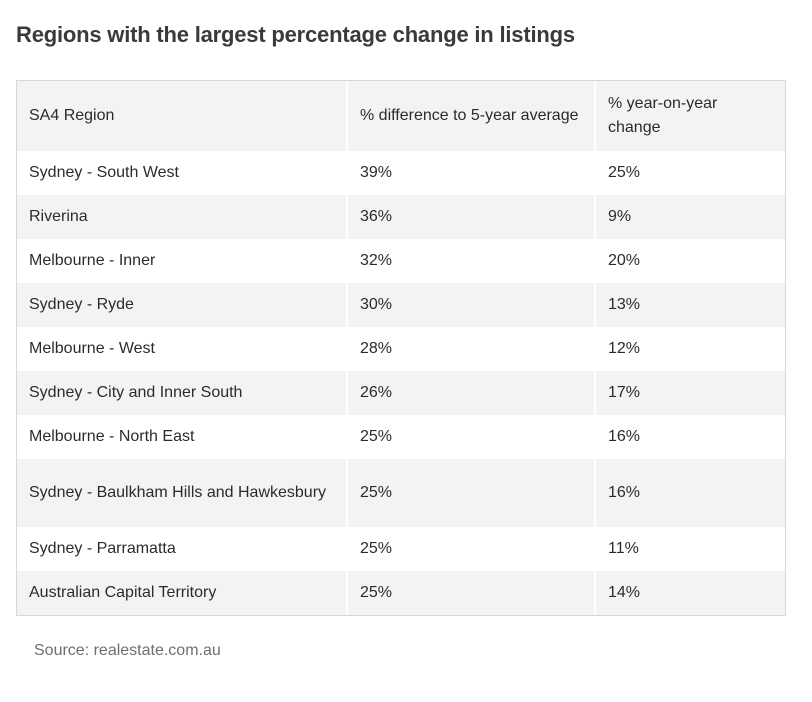  Describe the element at coordinates (182, 549) in the screenshot. I see `region-cell: Sydney - Parramatta` at that location.